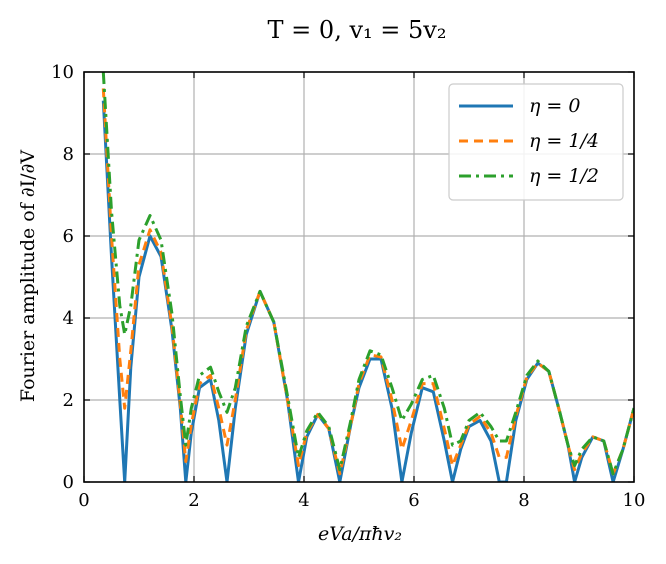  What do you see at coordinates (68, 400) in the screenshot?
I see `y-tick-label: 2` at bounding box center [68, 400].